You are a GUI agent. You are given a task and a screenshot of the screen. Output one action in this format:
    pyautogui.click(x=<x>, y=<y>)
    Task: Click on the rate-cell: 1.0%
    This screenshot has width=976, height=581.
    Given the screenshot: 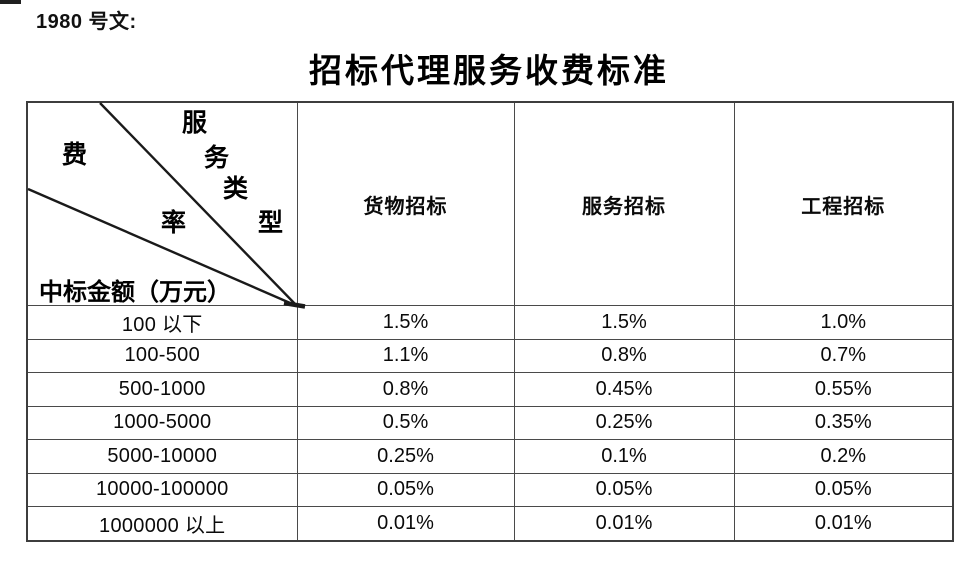 What is the action you would take?
    pyautogui.click(x=843, y=322)
    